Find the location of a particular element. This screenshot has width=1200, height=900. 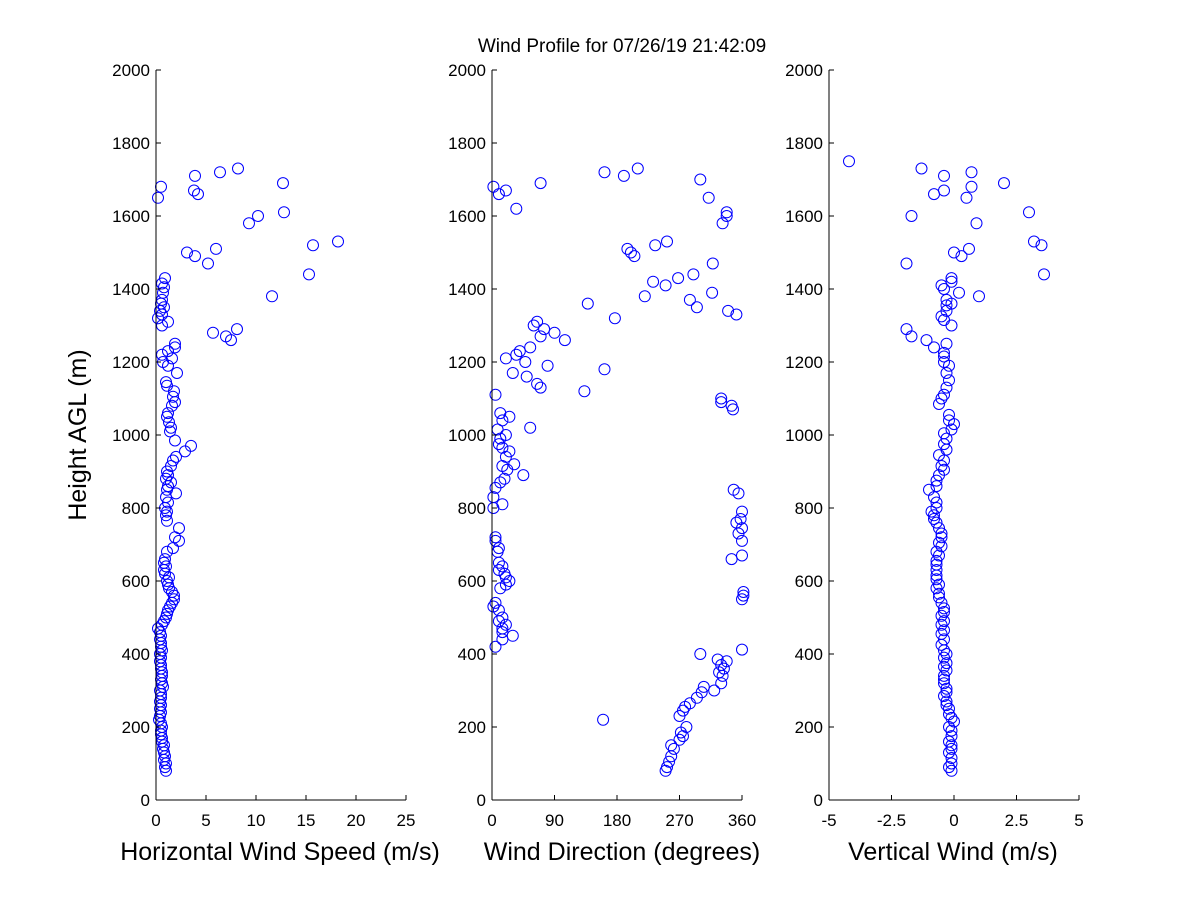

horizontal-speed-x-tick-label: 15 is located at coordinates (306, 820).